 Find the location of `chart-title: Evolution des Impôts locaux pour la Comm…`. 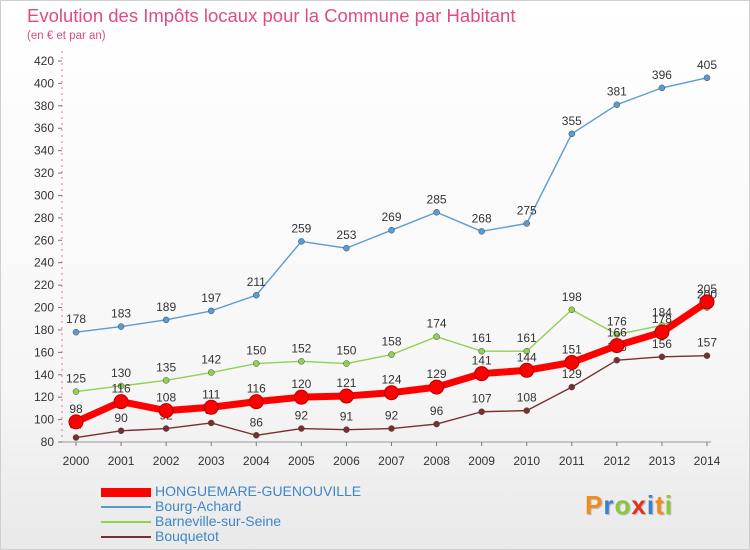

chart-title: Evolution des Impôts locaux pour la Comm… is located at coordinates (271, 15).